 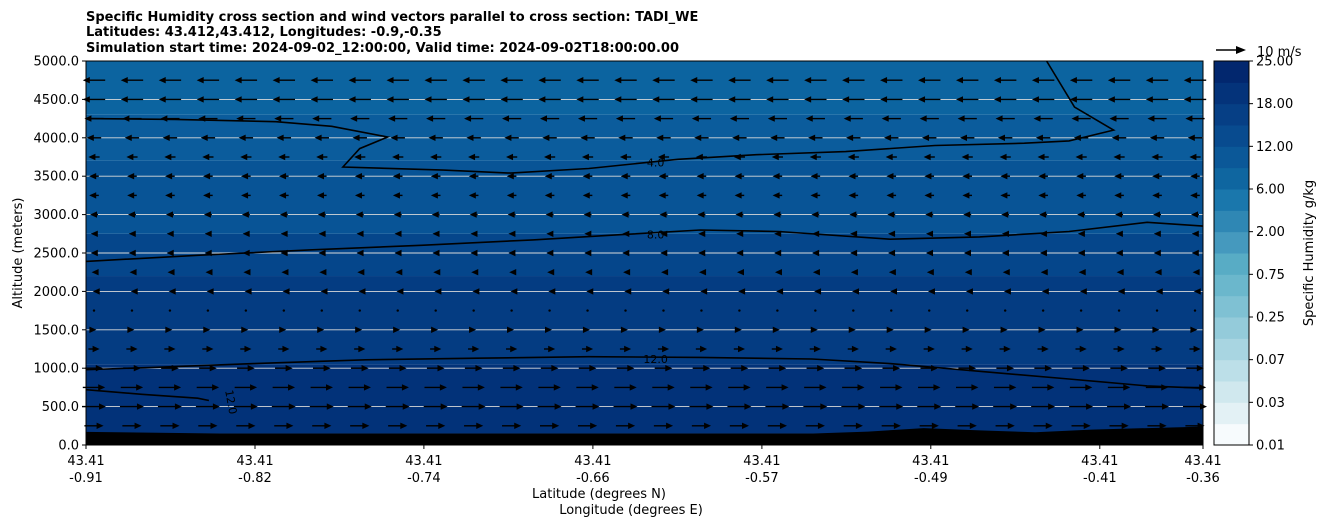 What do you see at coordinates (57, 215) in the screenshot?
I see `y-tick-label: 3000.0` at bounding box center [57, 215].